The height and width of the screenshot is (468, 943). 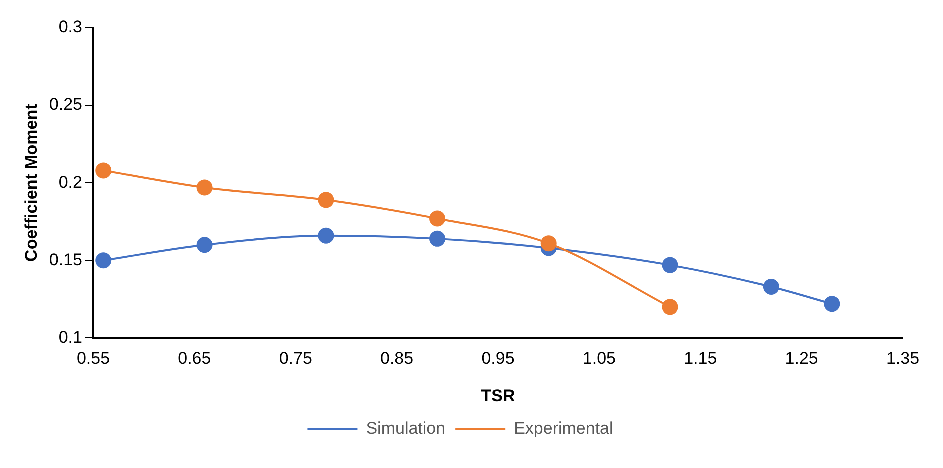 I want to click on x-tick-label: 1.05, so click(x=599, y=358).